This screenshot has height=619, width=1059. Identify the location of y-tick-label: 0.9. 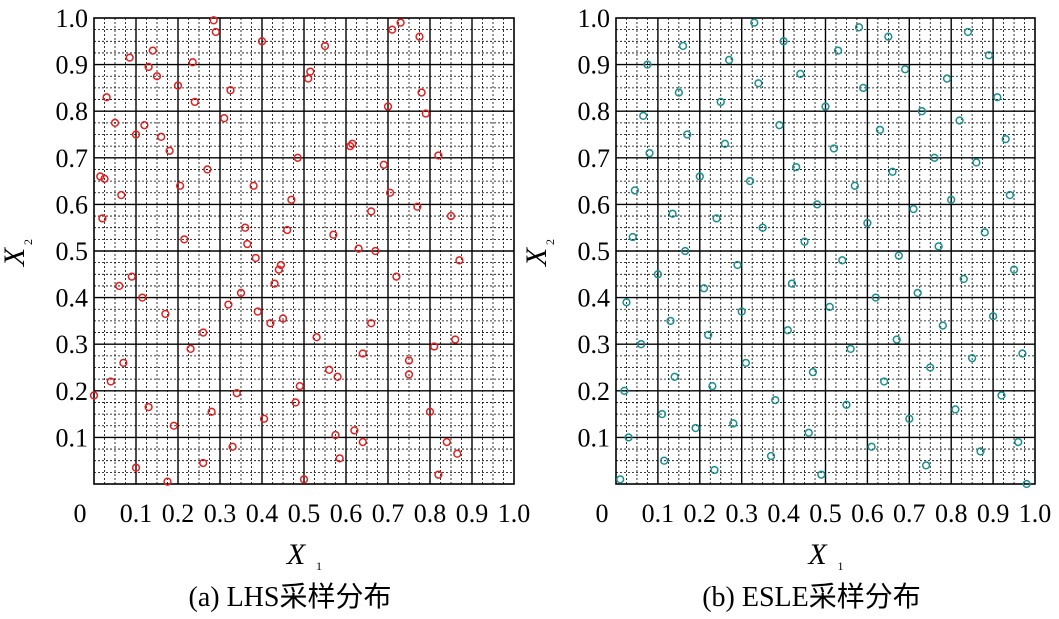
(594, 65).